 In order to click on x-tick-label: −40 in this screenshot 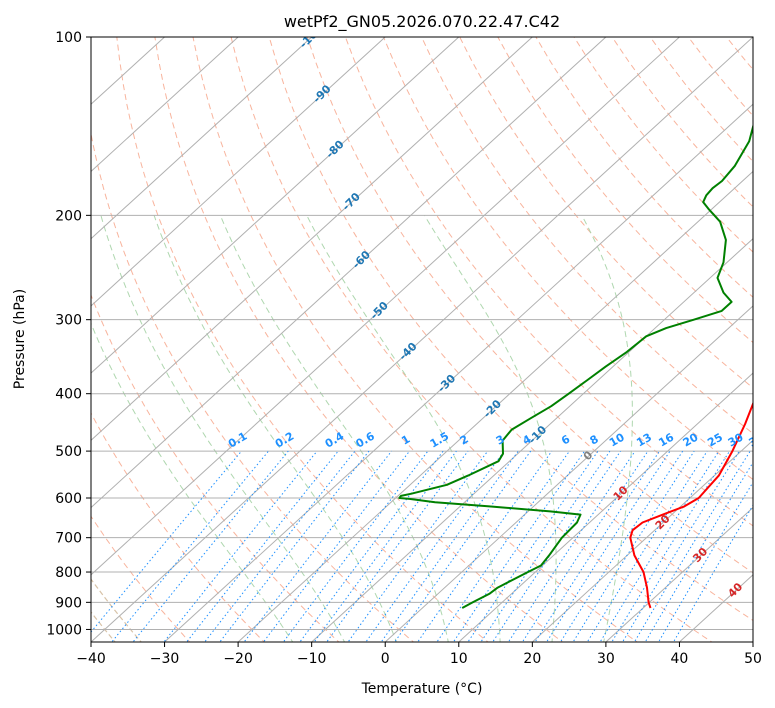, I will do `click(91, 659)`.